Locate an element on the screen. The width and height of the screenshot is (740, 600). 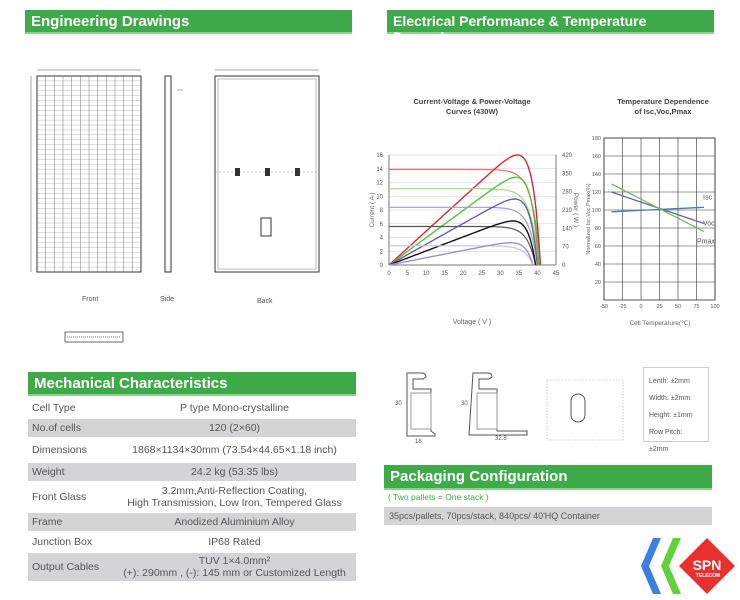
mech-label: Weight is located at coordinates (70, 472).